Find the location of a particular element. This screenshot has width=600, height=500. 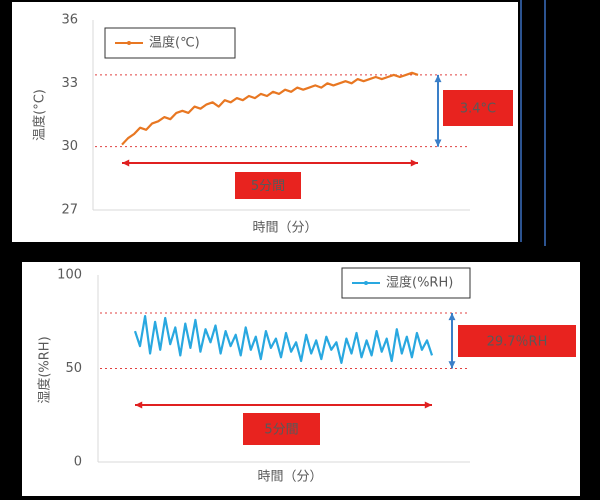

y-tick-label: 100 is located at coordinates (69, 275).